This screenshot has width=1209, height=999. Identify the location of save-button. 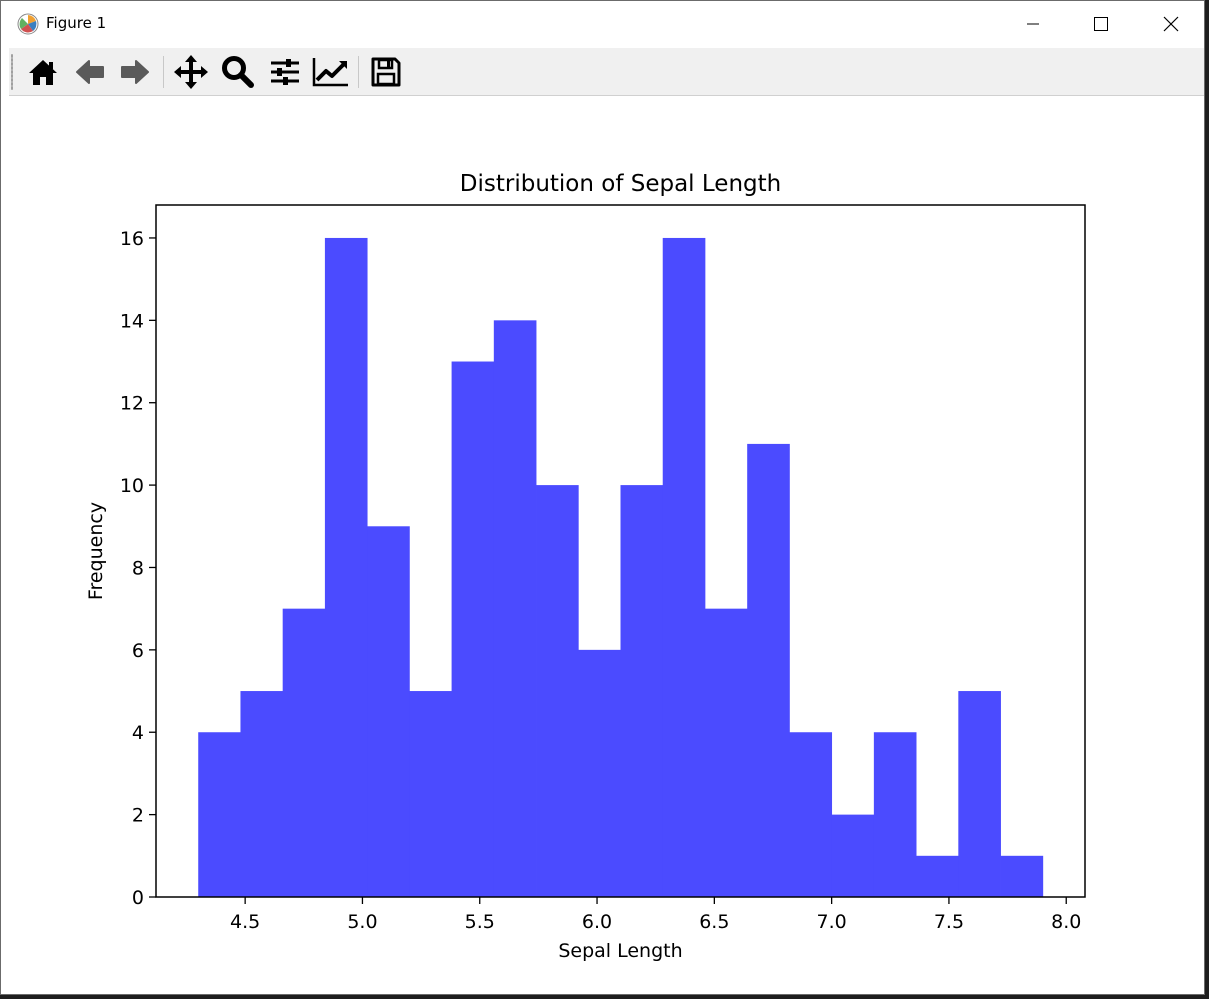
(386, 72).